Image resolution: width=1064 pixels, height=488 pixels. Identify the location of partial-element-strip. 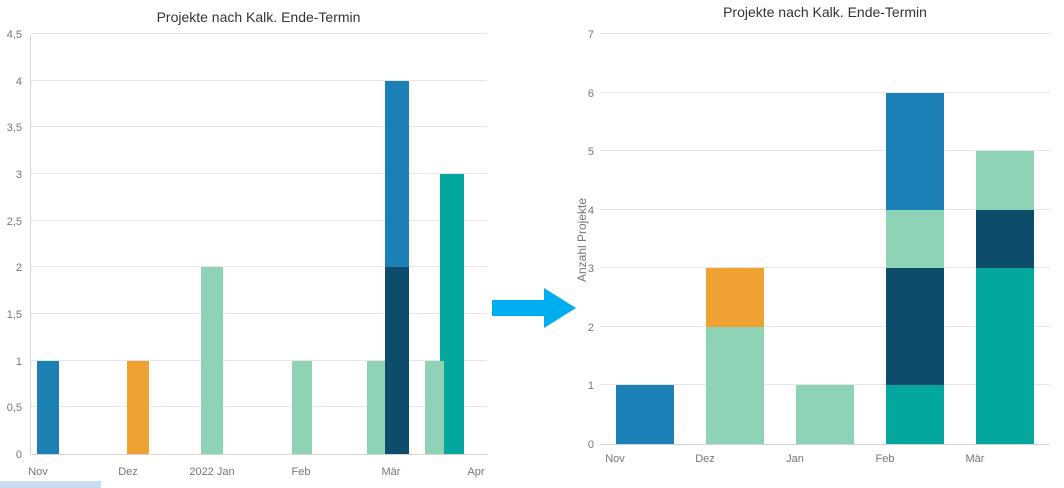
(50, 484).